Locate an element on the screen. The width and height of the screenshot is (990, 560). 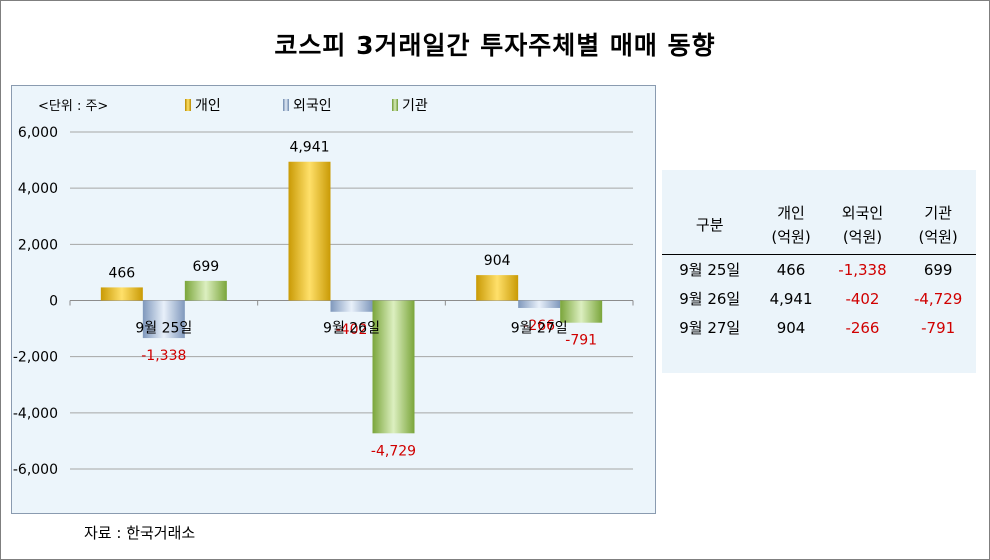
table-row: 9월 26일 4,941 -402 -4,729 is located at coordinates (819, 298).